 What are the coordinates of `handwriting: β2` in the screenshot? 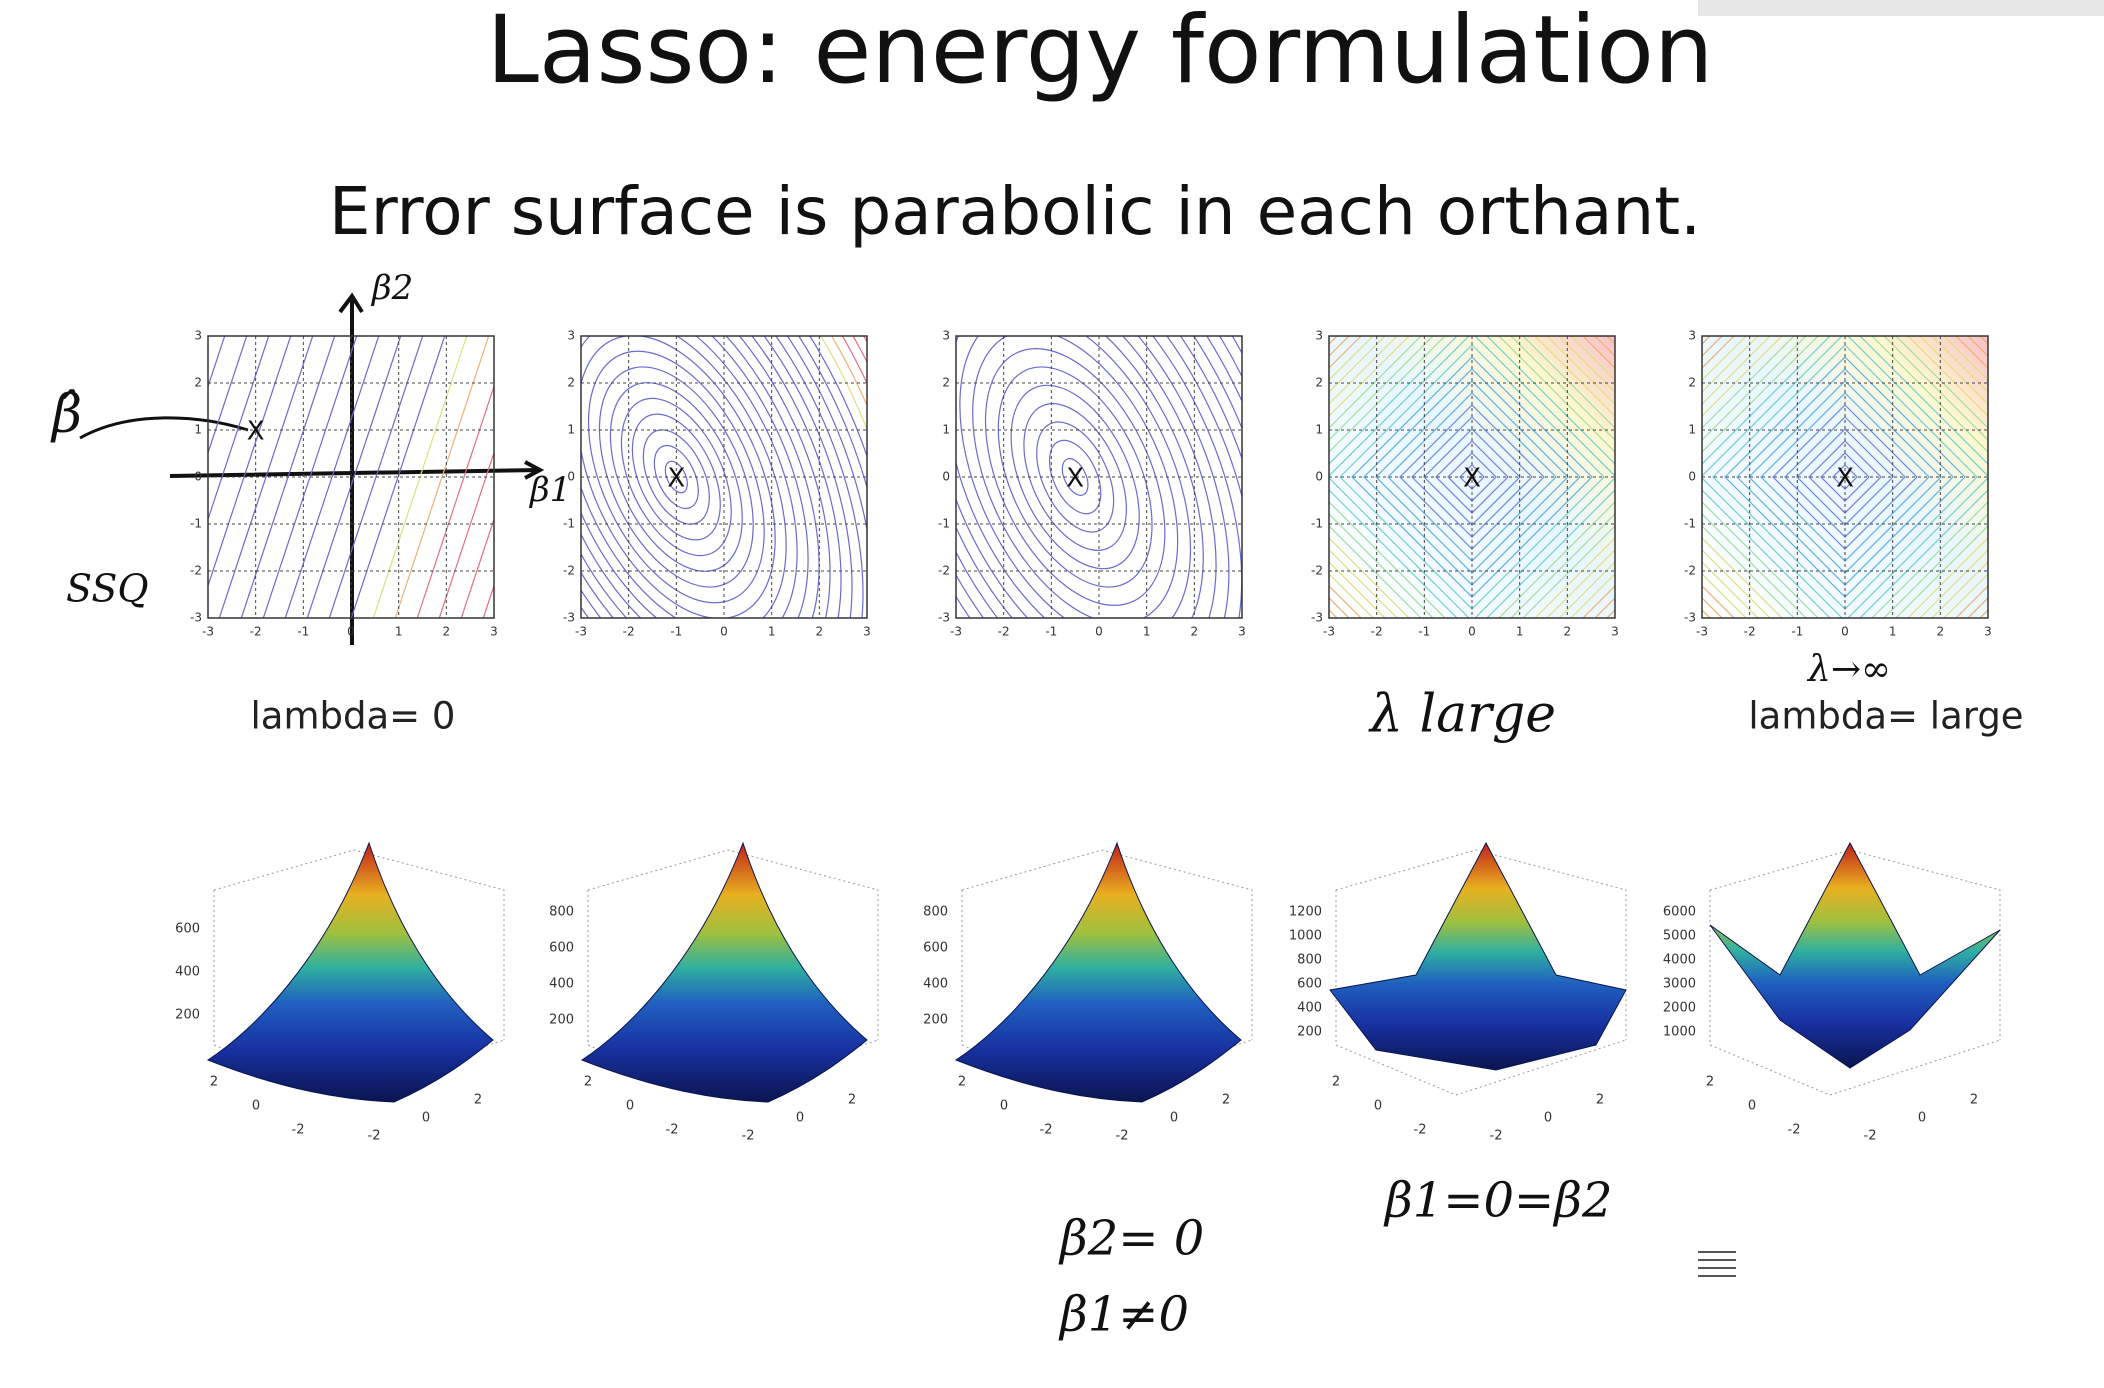 It's located at (391, 288).